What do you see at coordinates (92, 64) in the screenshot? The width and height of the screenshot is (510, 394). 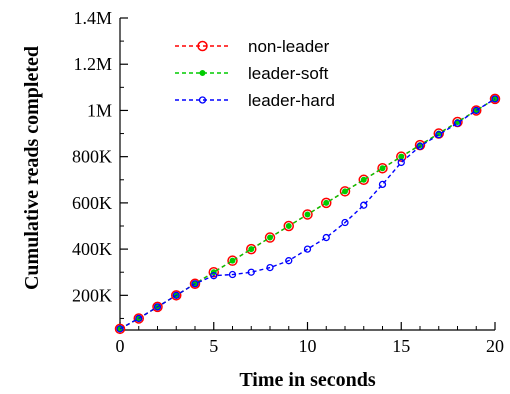 I see `y-tick-label: 1.2M` at bounding box center [92, 64].